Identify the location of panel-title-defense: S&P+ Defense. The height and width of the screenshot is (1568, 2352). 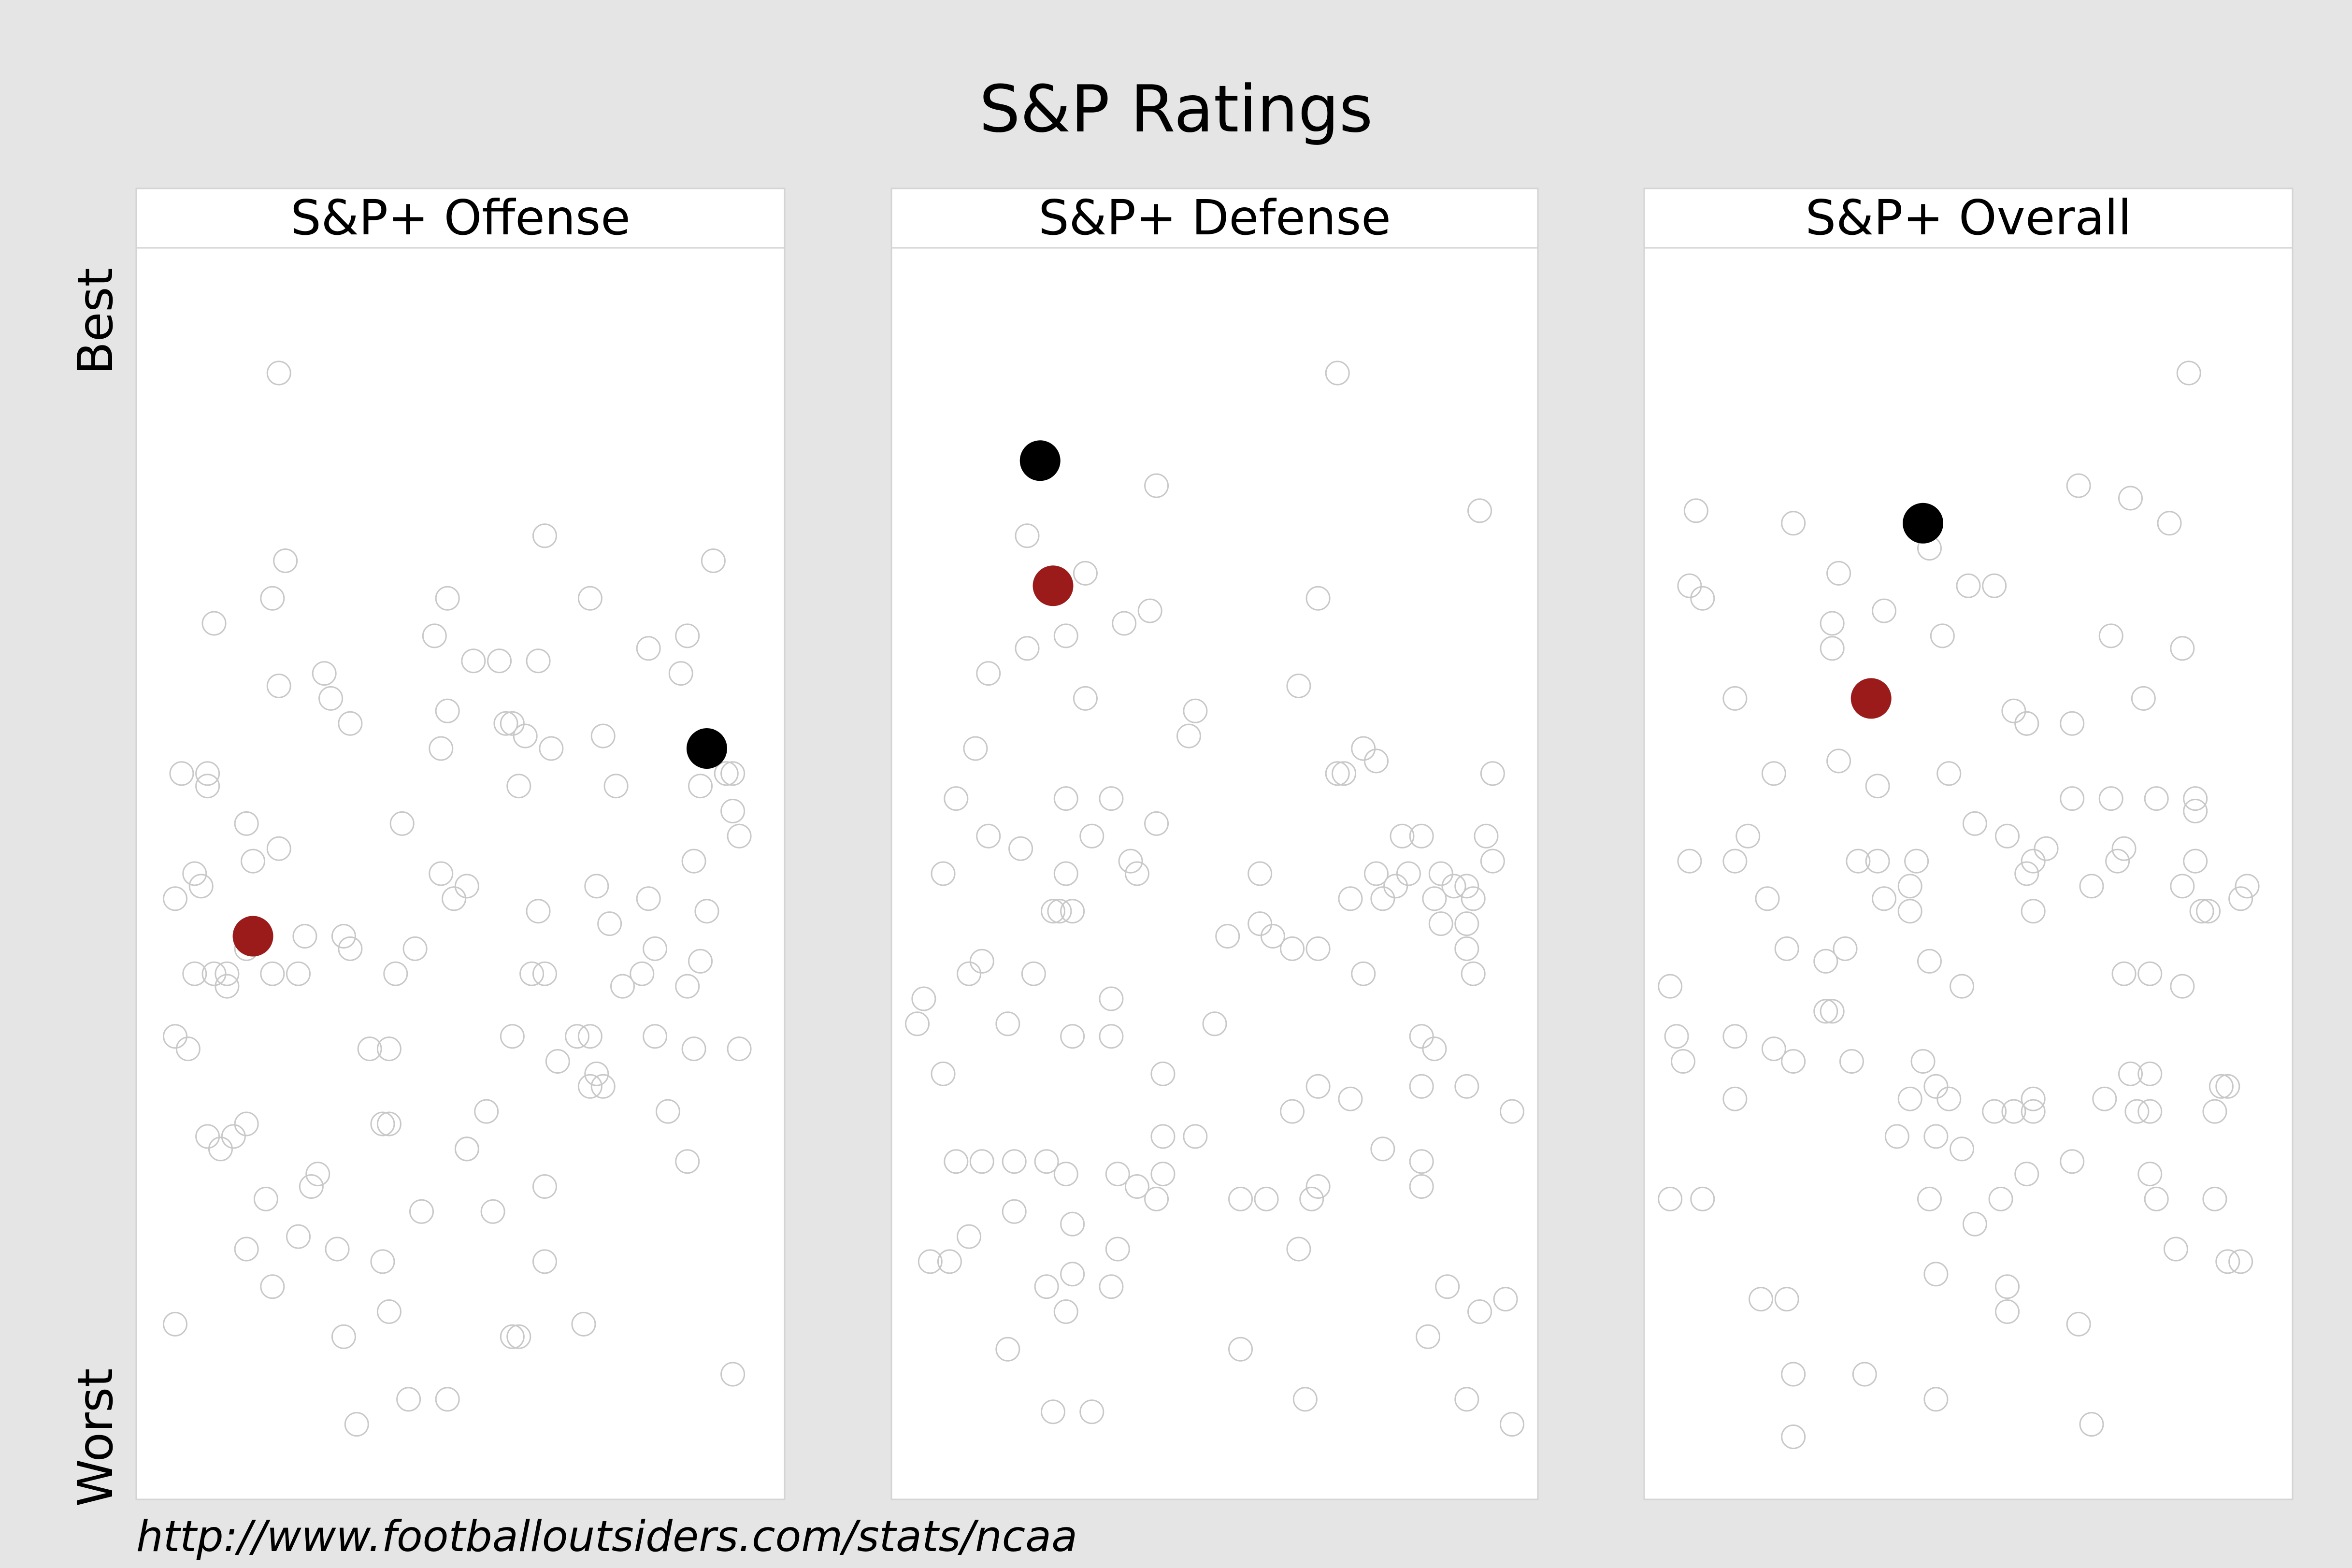
(1214, 218).